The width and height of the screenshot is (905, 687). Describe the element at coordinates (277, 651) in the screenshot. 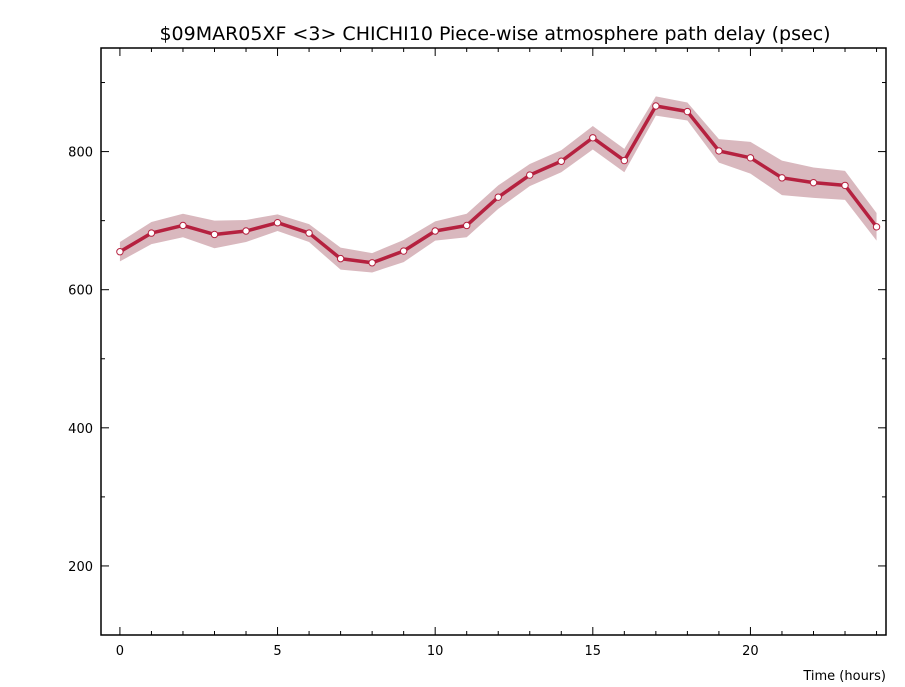

I see `x-tick-label: 5` at that location.